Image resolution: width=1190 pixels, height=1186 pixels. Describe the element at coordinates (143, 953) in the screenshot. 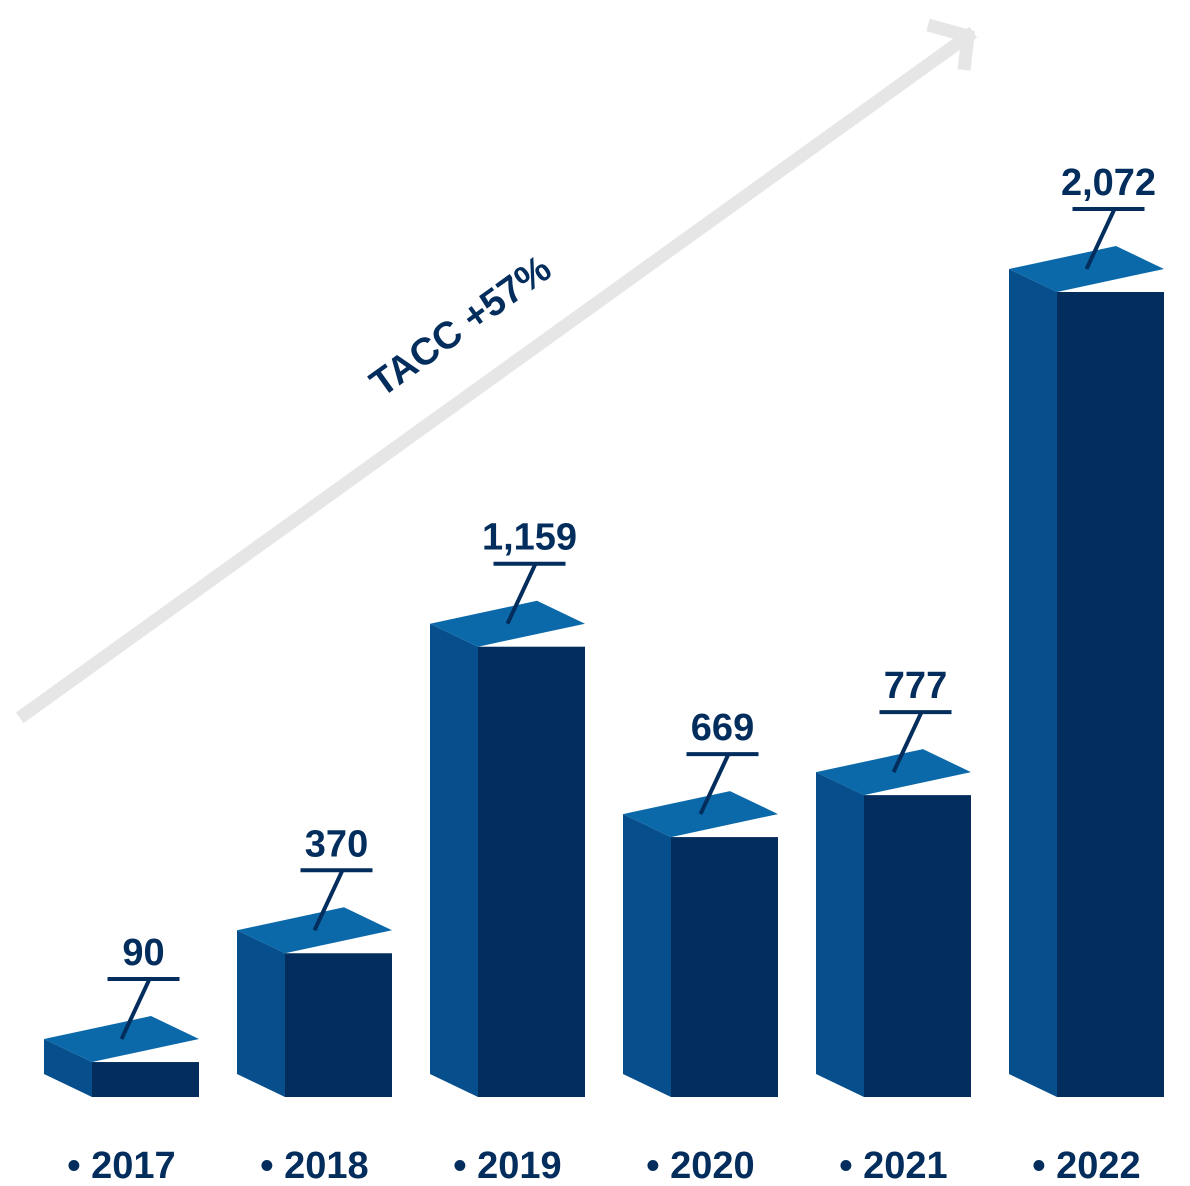

I see `value-label: 90` at that location.